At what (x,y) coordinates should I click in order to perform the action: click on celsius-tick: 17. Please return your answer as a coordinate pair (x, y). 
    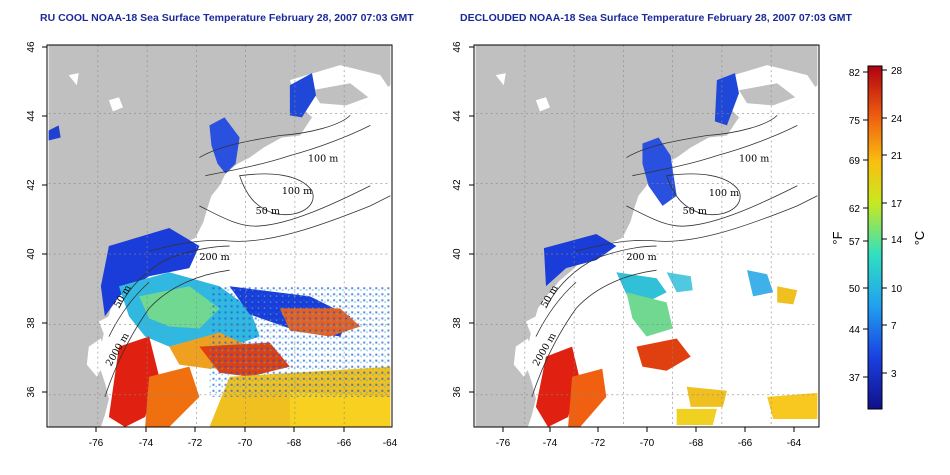
    Looking at the image, I should click on (897, 204).